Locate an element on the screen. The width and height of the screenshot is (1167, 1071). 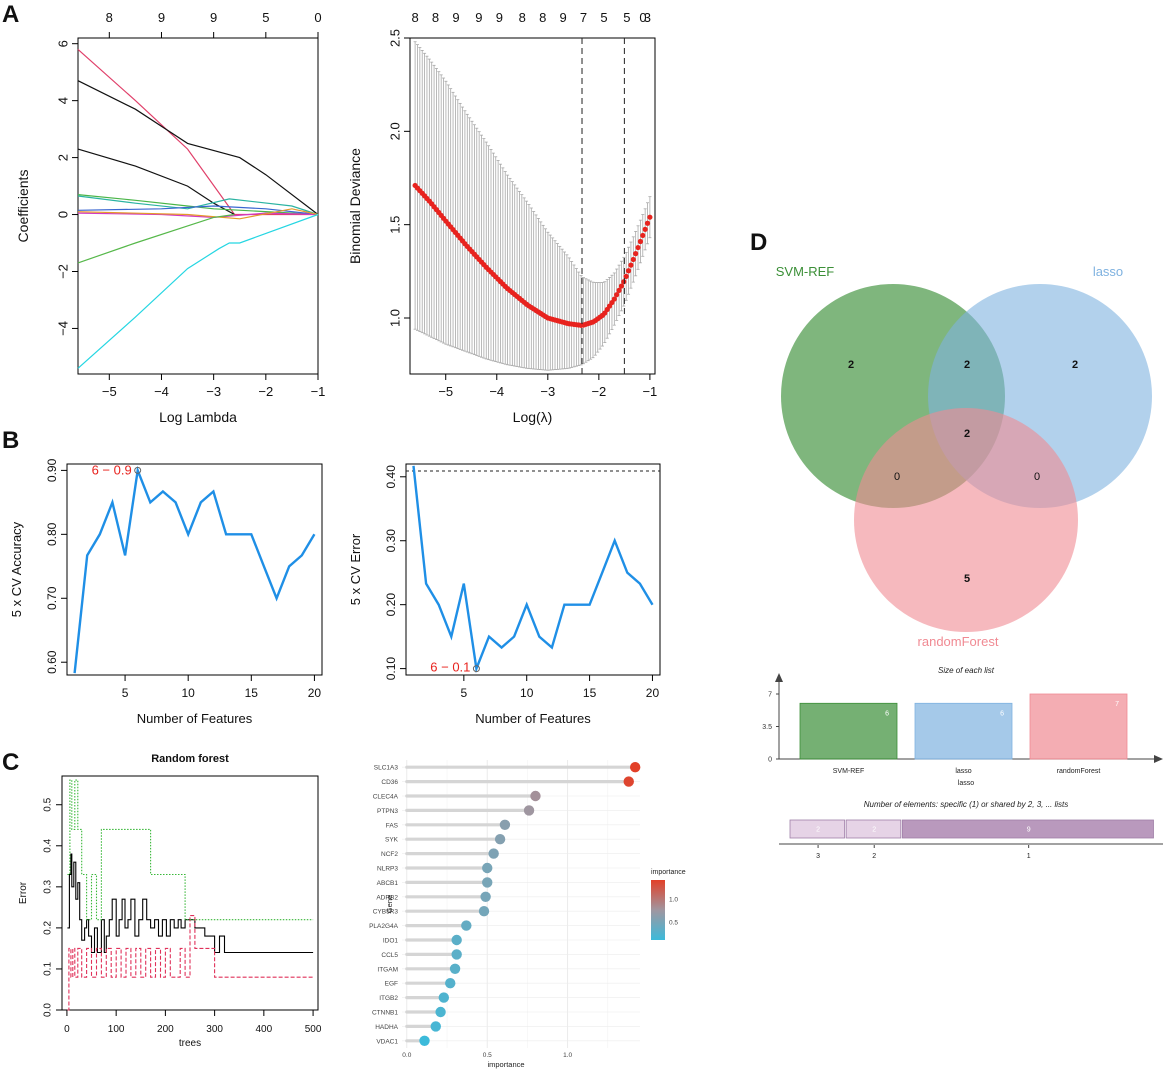
gene-label: SYK is located at coordinates (392, 840).